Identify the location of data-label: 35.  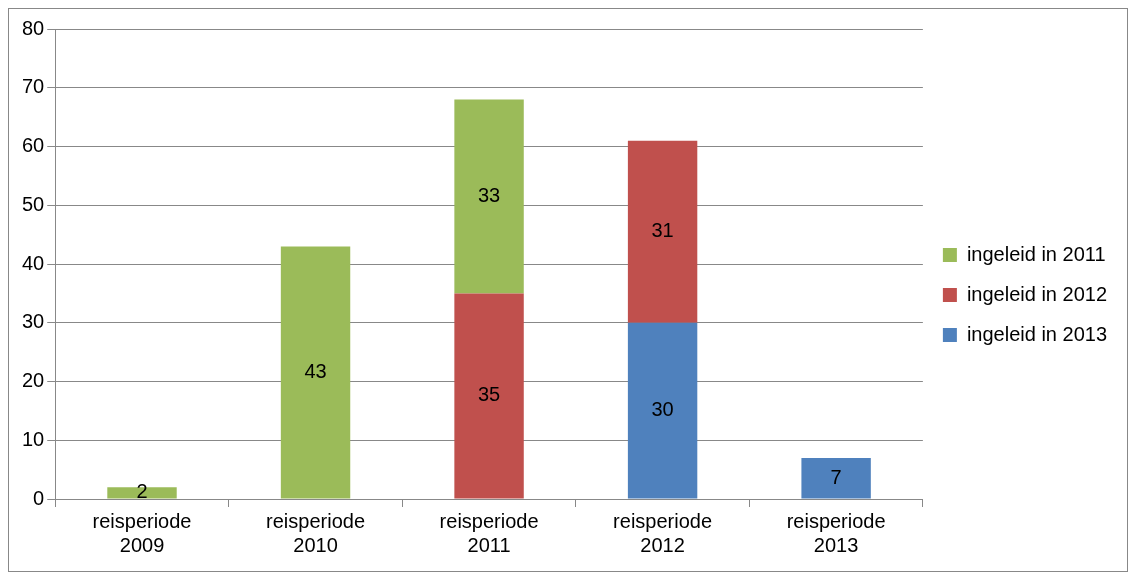
(489, 394).